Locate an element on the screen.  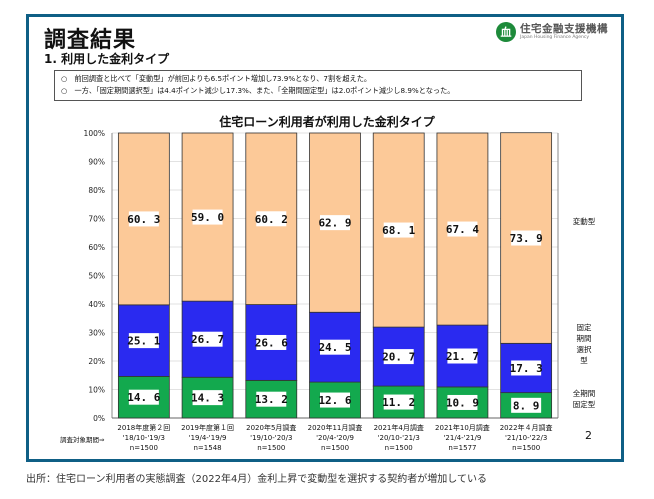
x-tick-line: 2020年11月調査 is located at coordinates (335, 428).